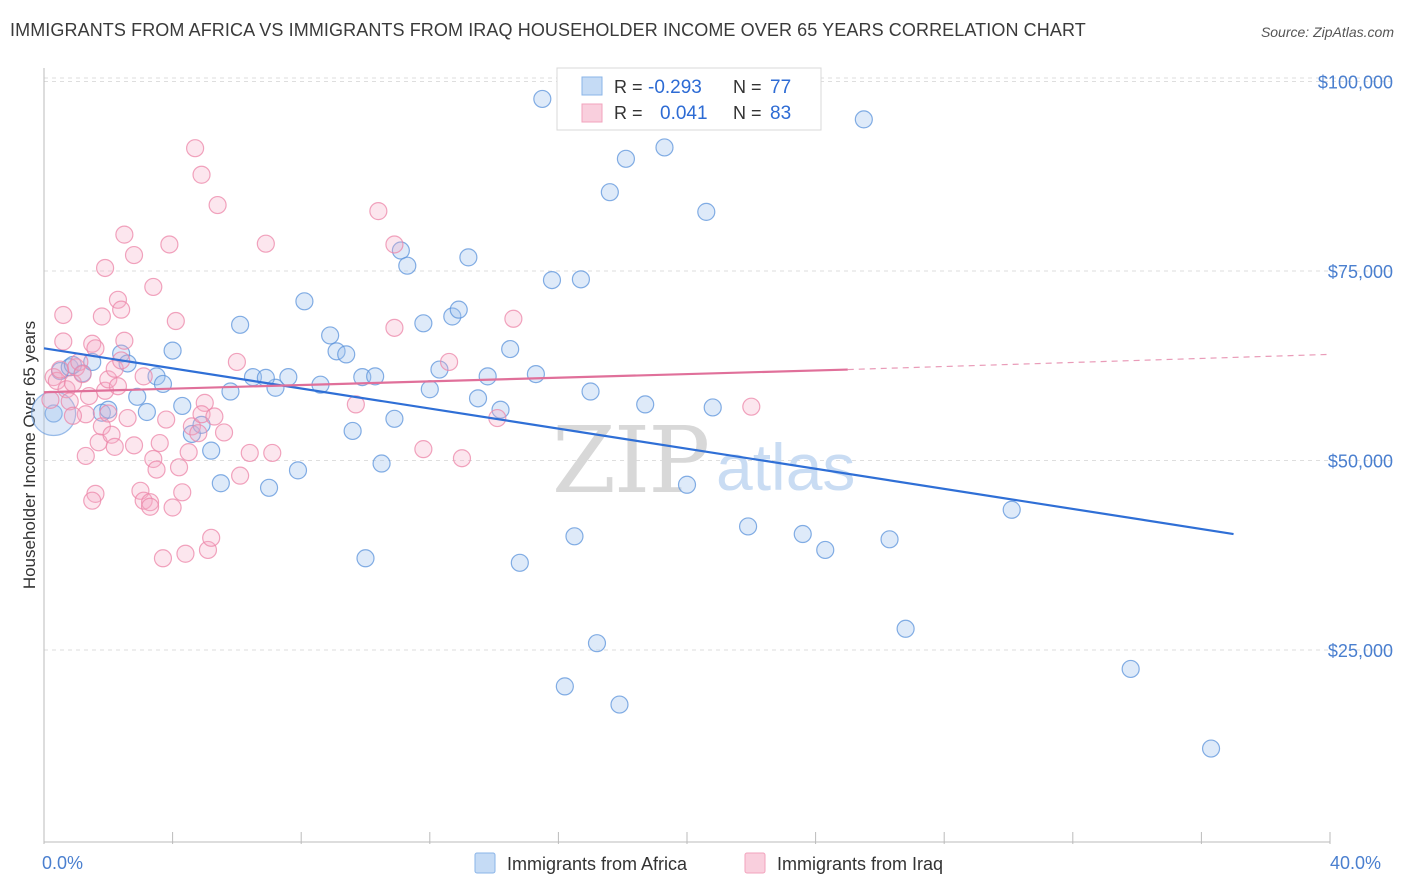  I want to click on x-tick-labels: 0.0% 40.0%, so click(711, 863).